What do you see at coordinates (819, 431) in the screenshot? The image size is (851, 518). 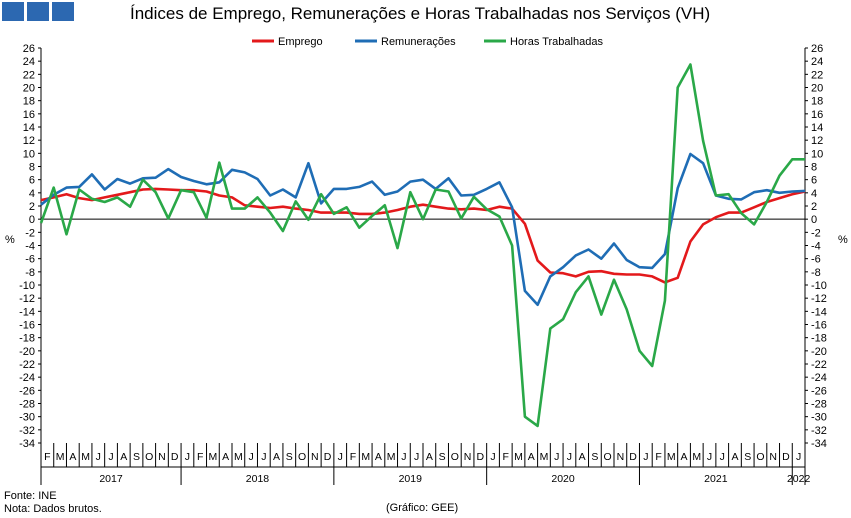 I see `y-tick-label-right: -32` at bounding box center [819, 431].